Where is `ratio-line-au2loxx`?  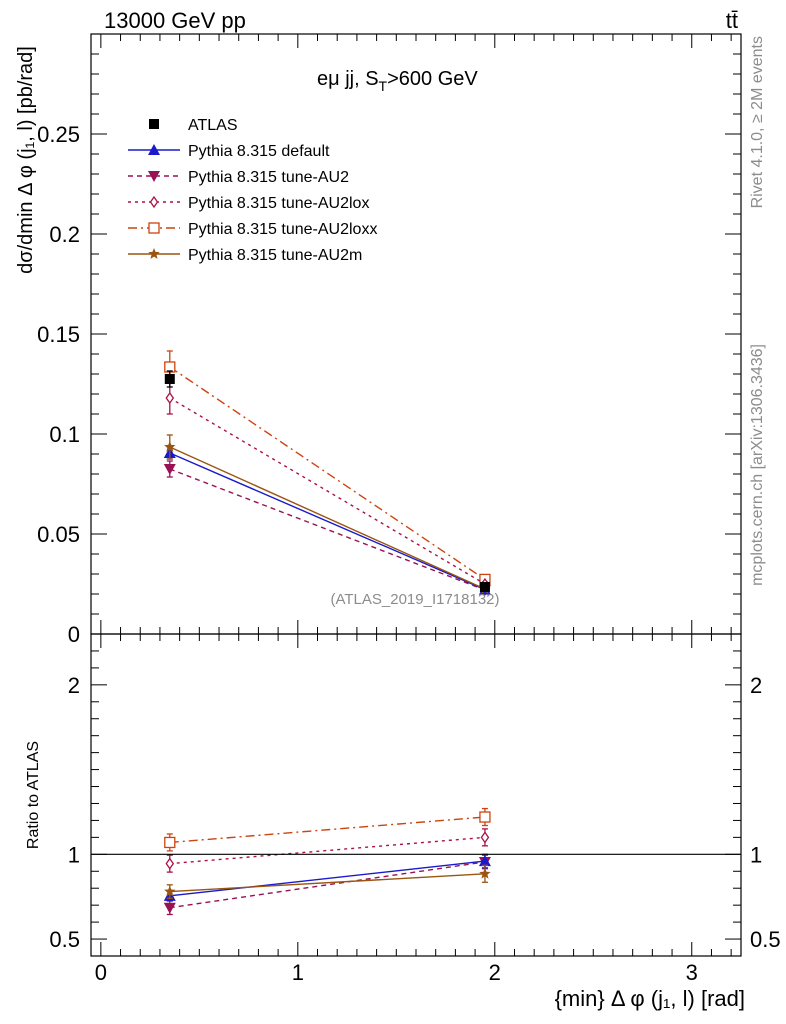
ratio-line-au2loxx is located at coordinates (327, 830).